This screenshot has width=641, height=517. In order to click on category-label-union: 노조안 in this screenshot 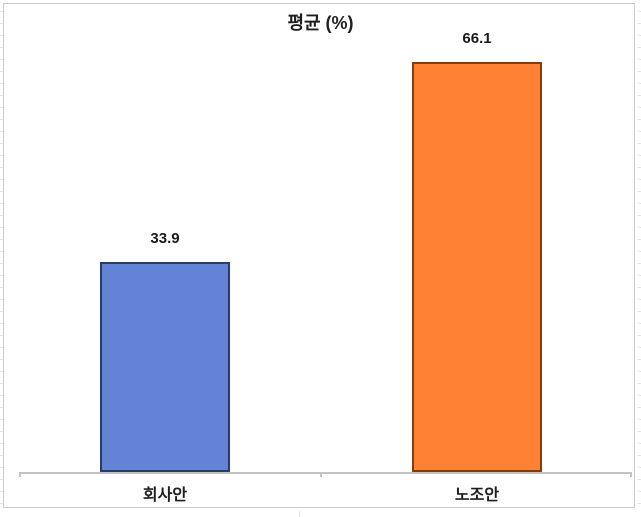, I will do `click(477, 495)`.